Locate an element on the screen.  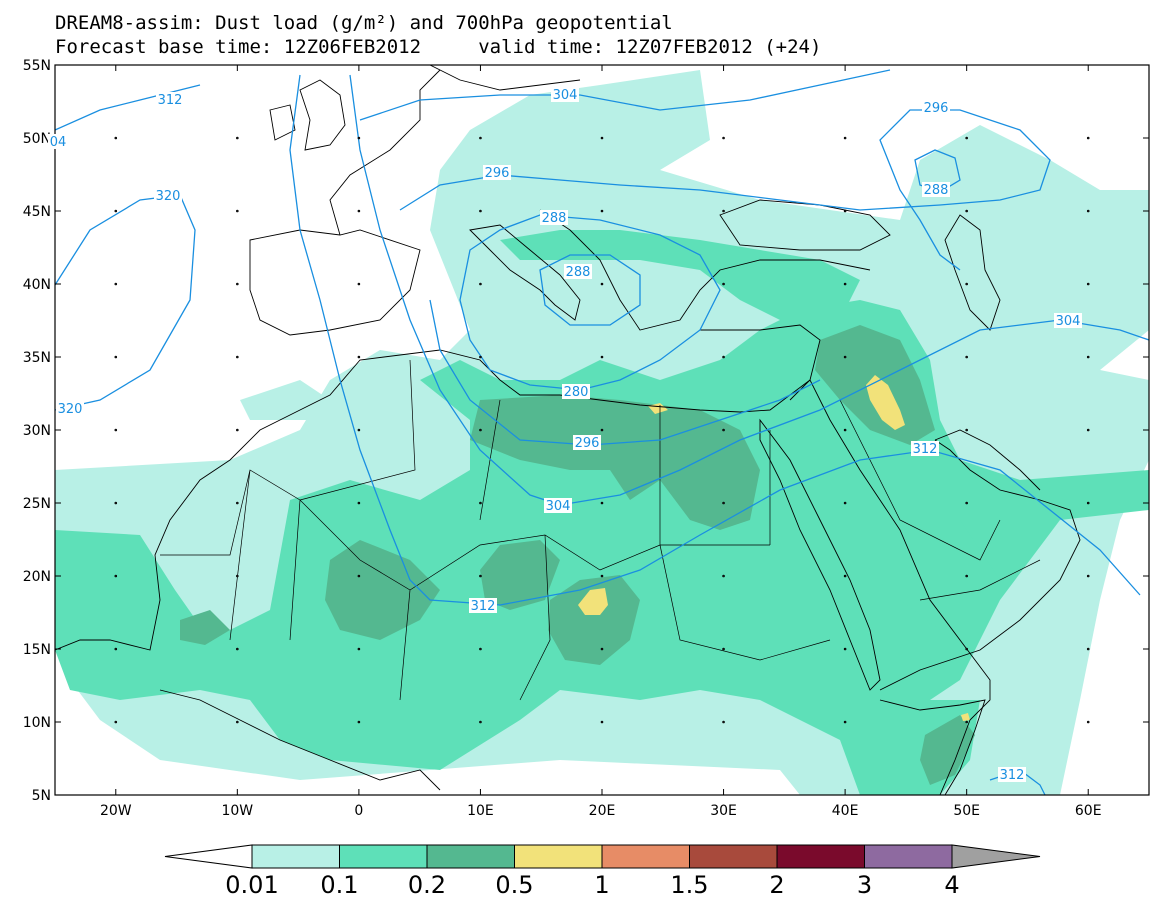
italy-coast is located at coordinates (525, 272).